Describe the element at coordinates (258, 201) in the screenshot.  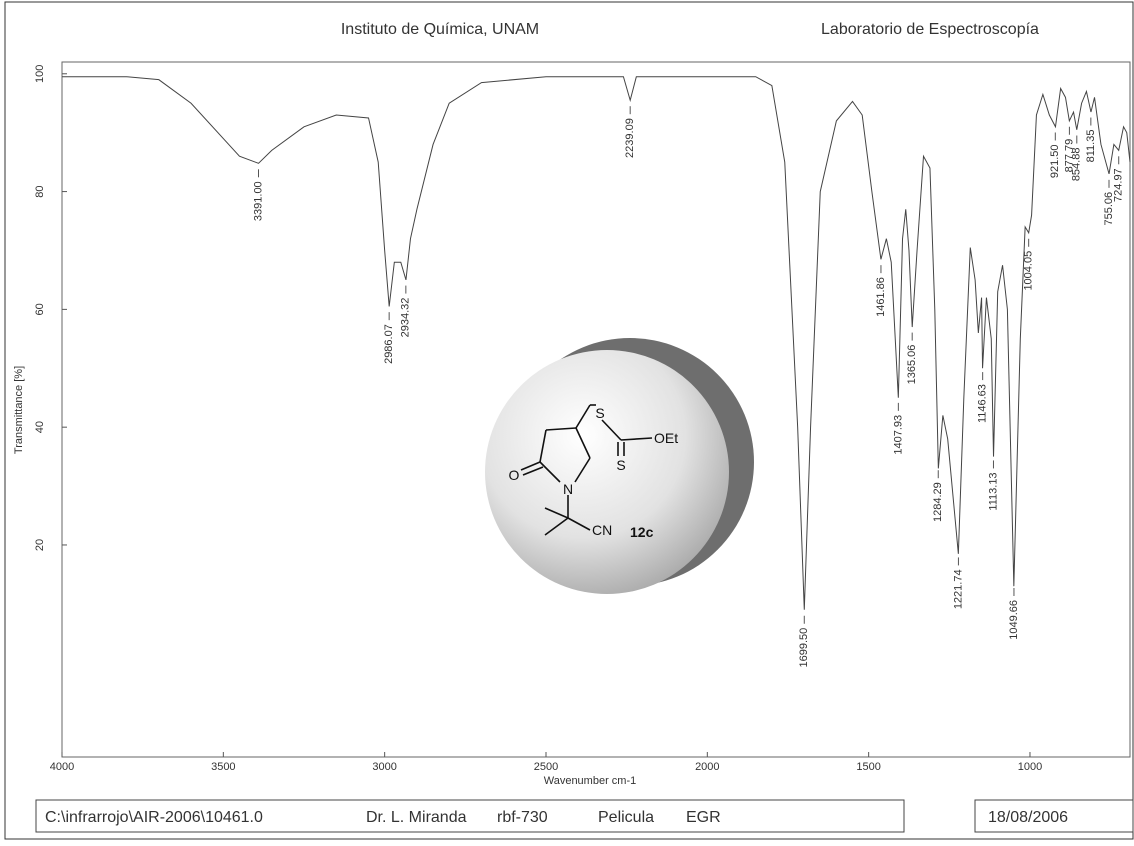
I see `peak-label: 3391.00` at that location.